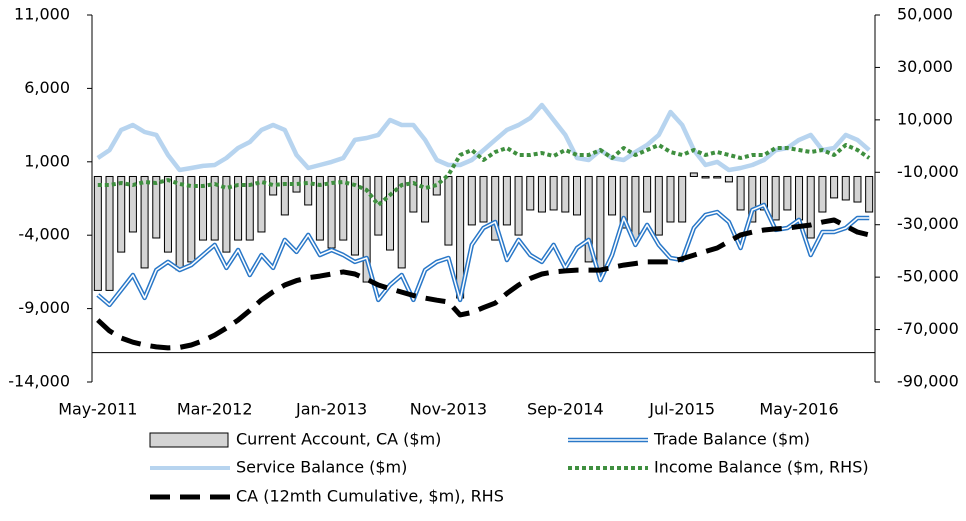  I want to click on x-tick-label: Jan-2013, so click(331, 409).